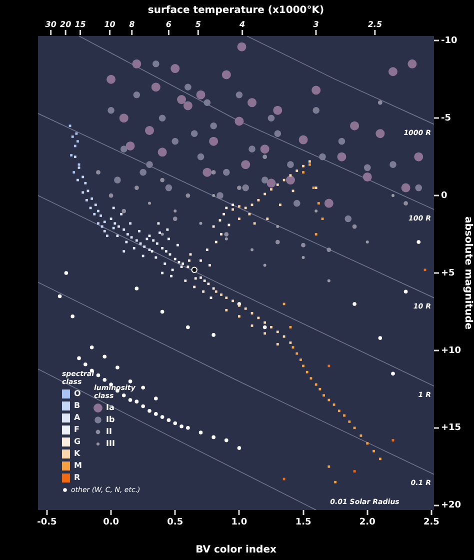 The height and width of the screenshot is (560, 474). I want to click on x-tick-label: 2.5, so click(431, 523).